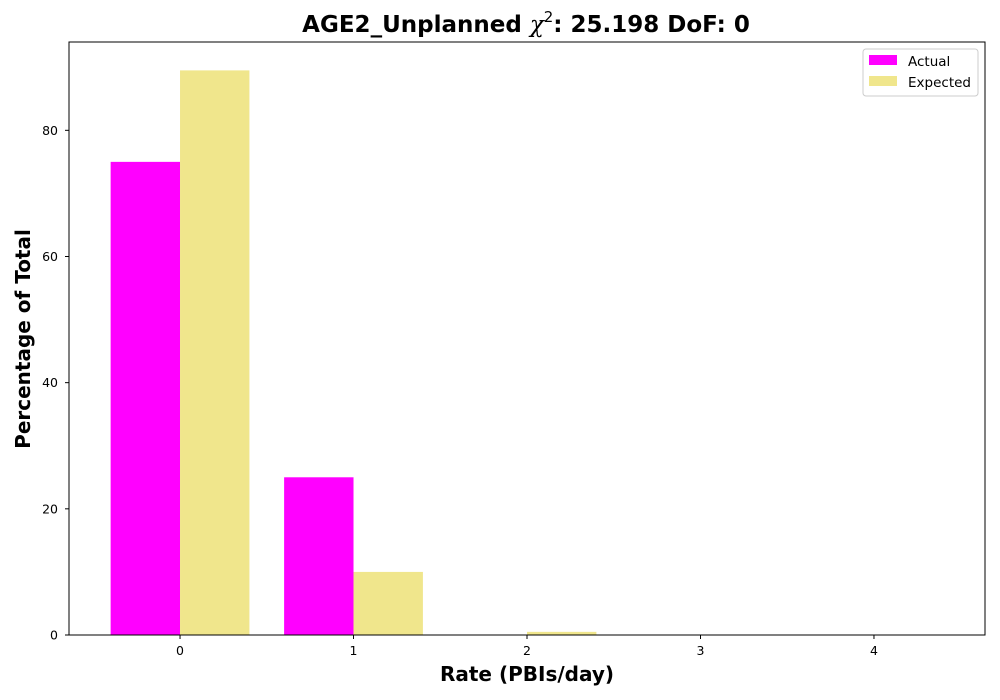  Describe the element at coordinates (874, 650) in the screenshot. I see `x-tick-label: 4` at that location.